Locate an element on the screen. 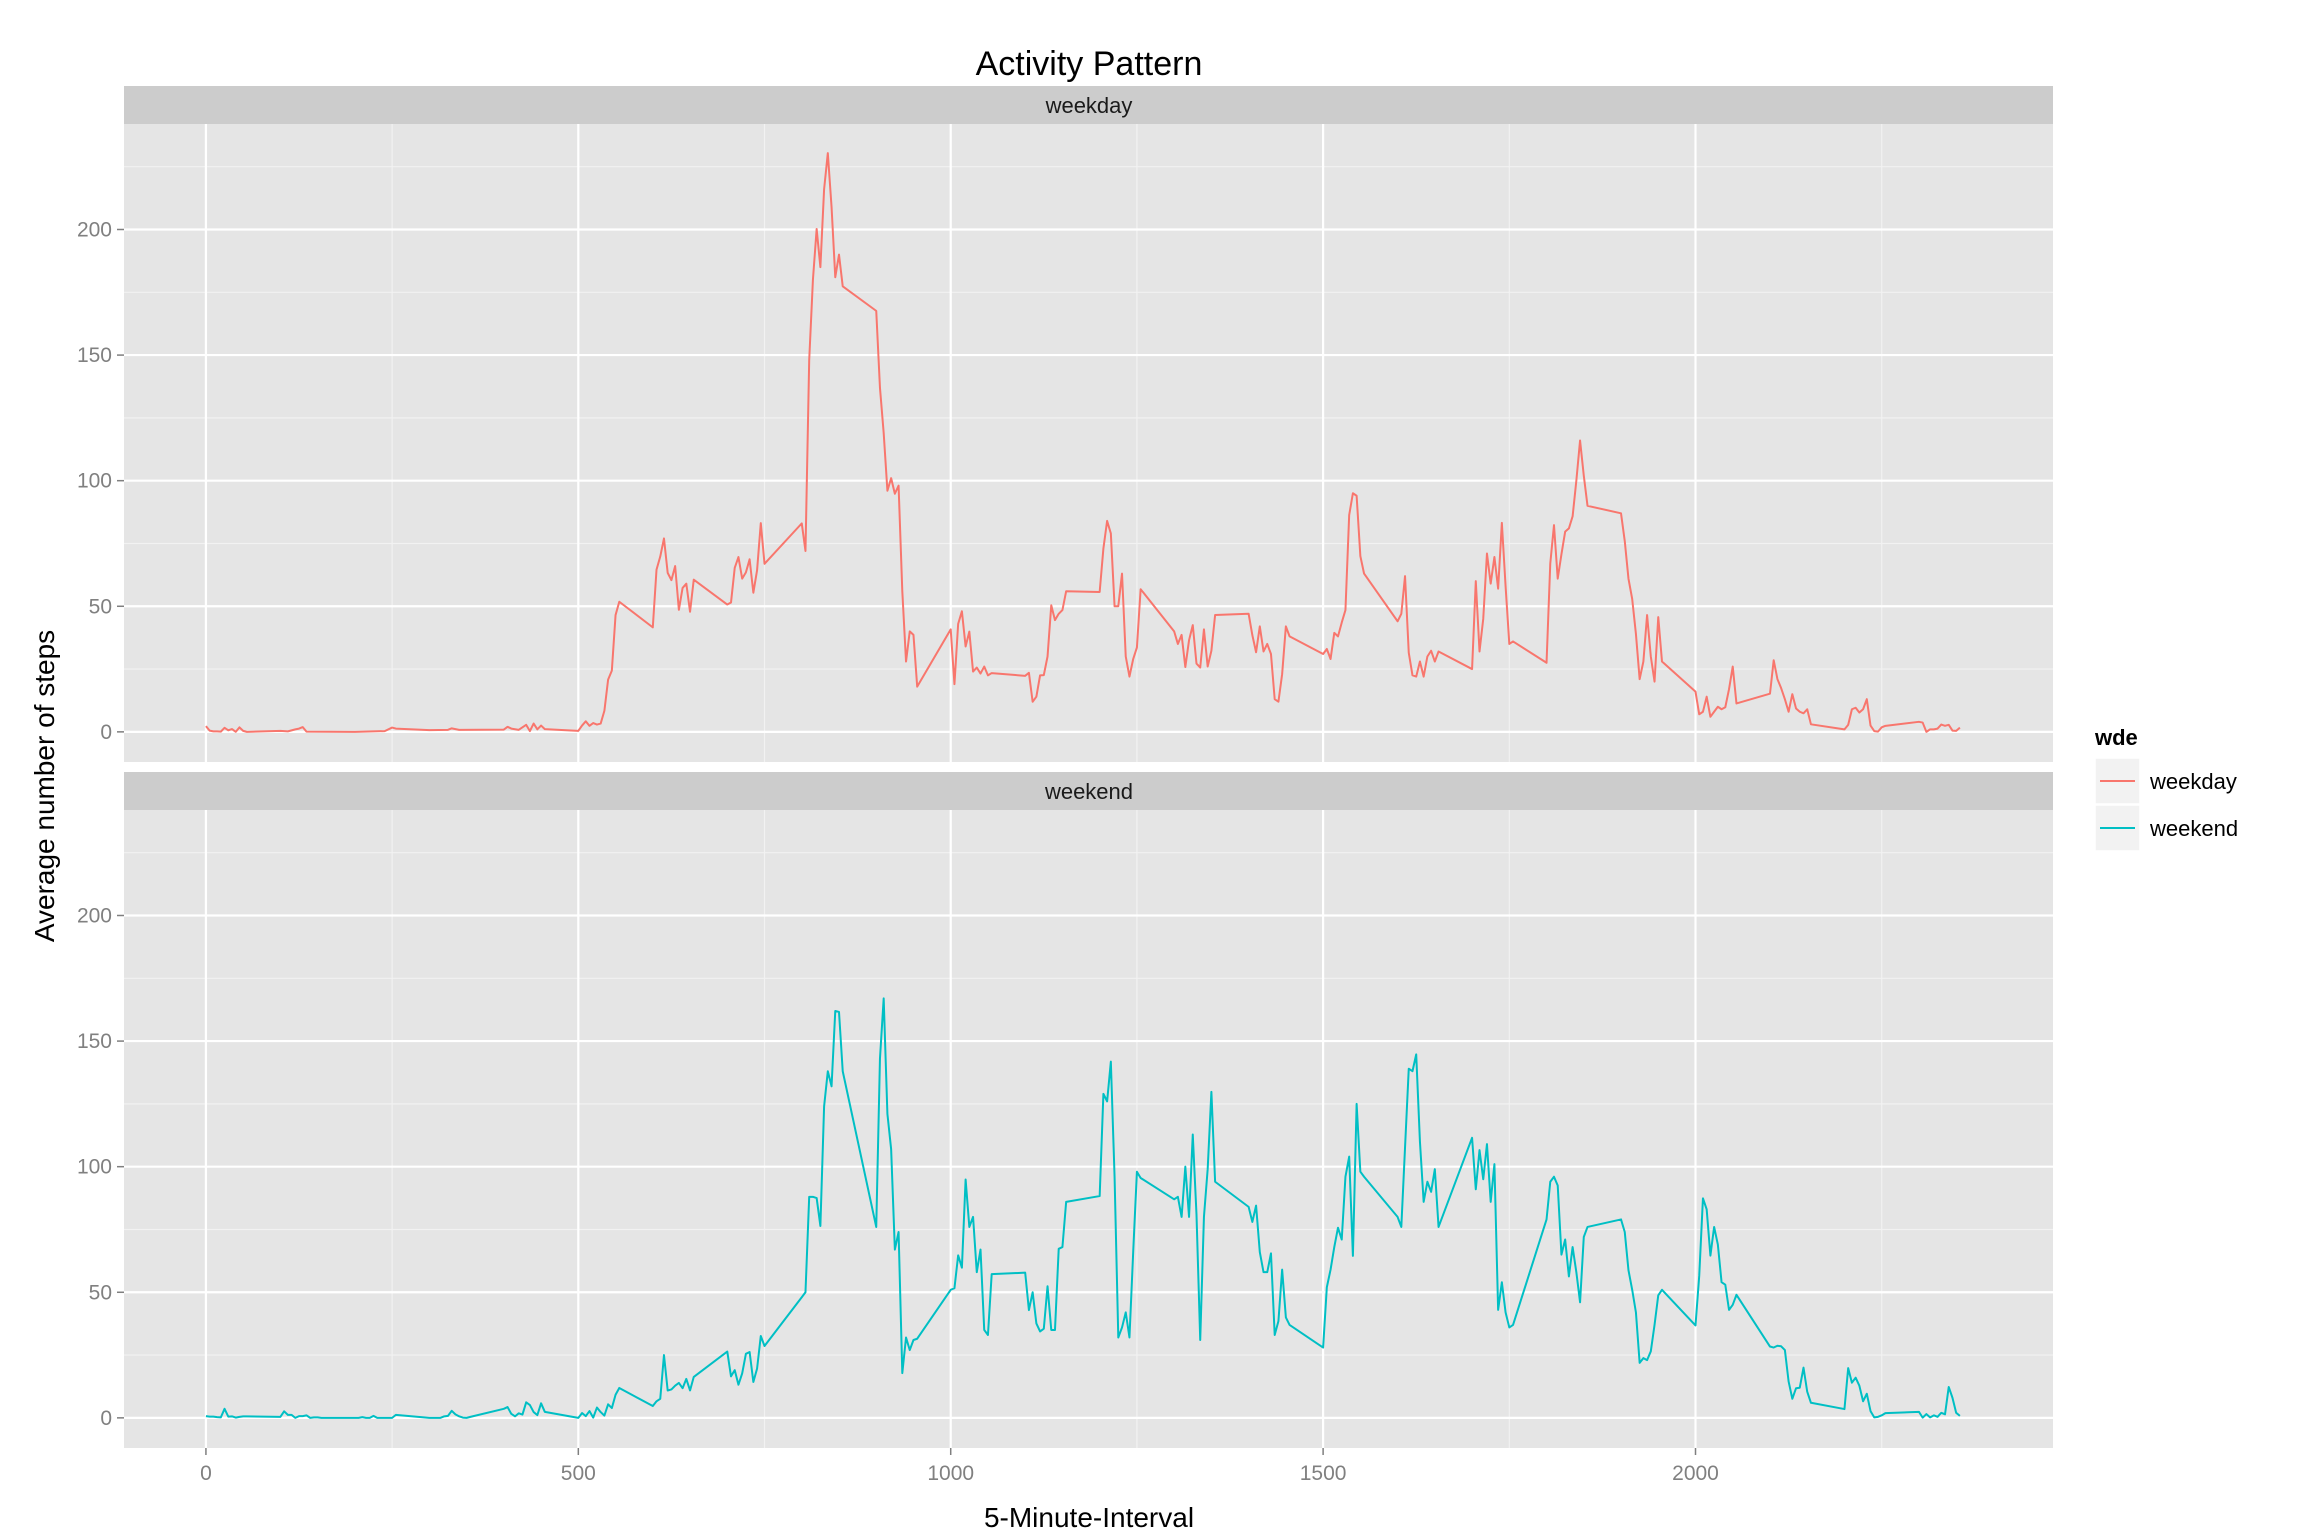 Image resolution: width=2304 pixels, height=1536 pixels. legend-title: wde is located at coordinates (2116, 737).